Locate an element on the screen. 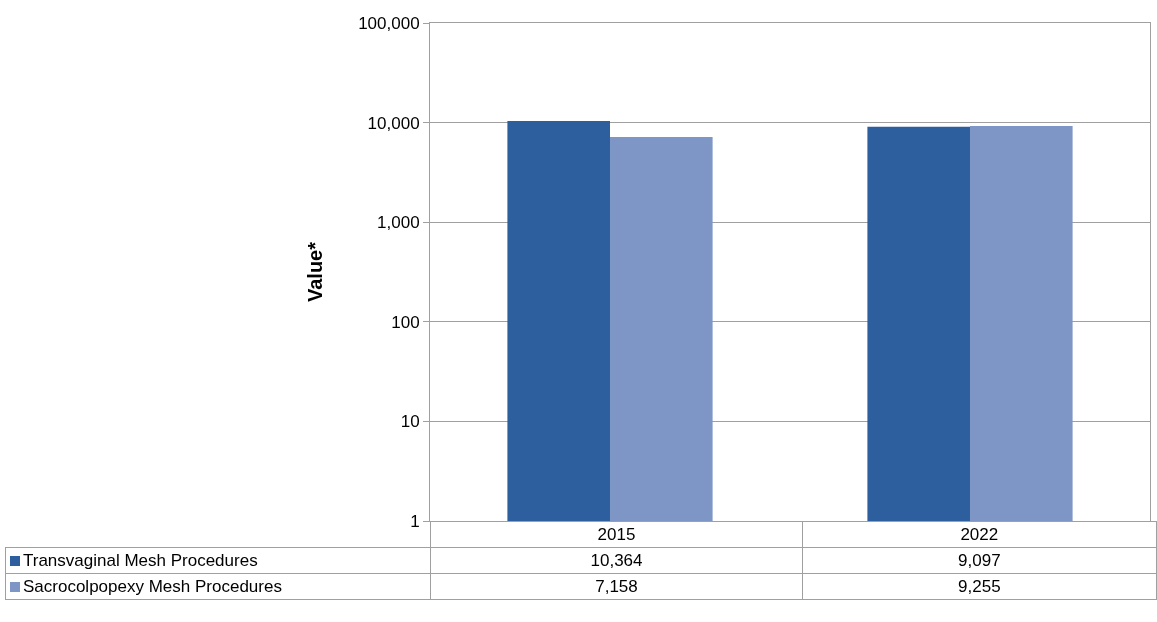 This screenshot has width=1157, height=622. y-tick-label: 1 is located at coordinates (415, 521).